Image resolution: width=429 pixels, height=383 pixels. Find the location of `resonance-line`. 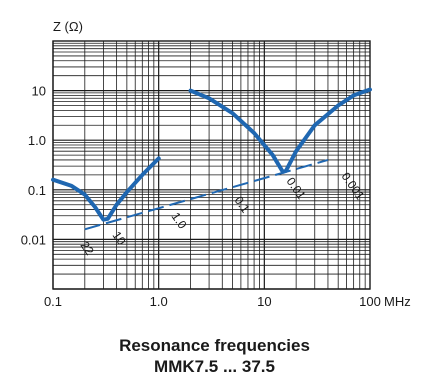

resonance-line is located at coordinates (206, 194).